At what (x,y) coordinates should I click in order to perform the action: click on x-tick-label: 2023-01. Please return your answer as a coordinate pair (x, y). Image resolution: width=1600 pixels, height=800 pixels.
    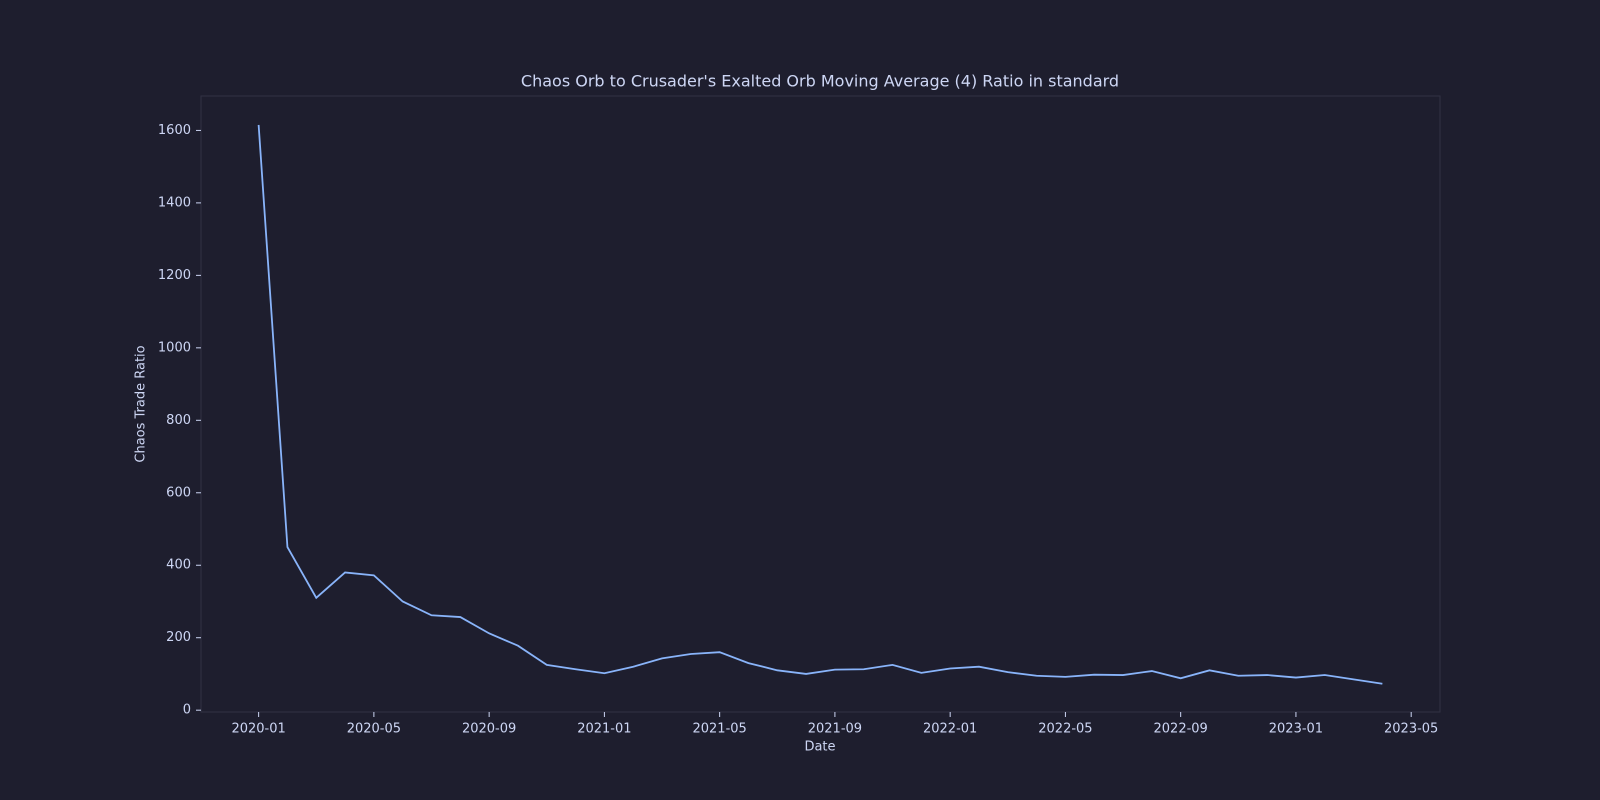
    Looking at the image, I should click on (1296, 729).